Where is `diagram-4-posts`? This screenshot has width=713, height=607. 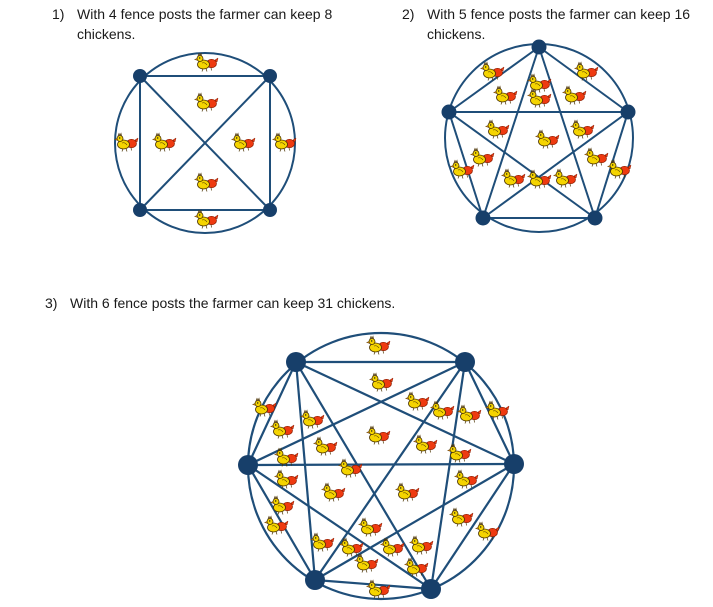 diagram-4-posts is located at coordinates (205, 143).